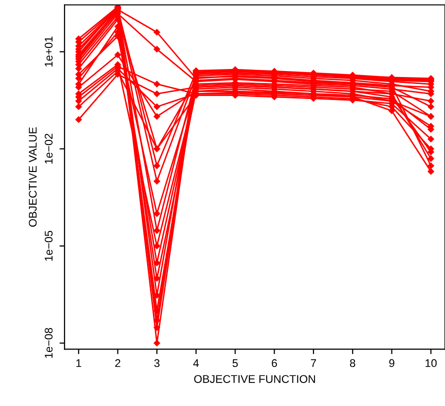  I want to click on y-tick-label: 1e−05, so click(48, 245).